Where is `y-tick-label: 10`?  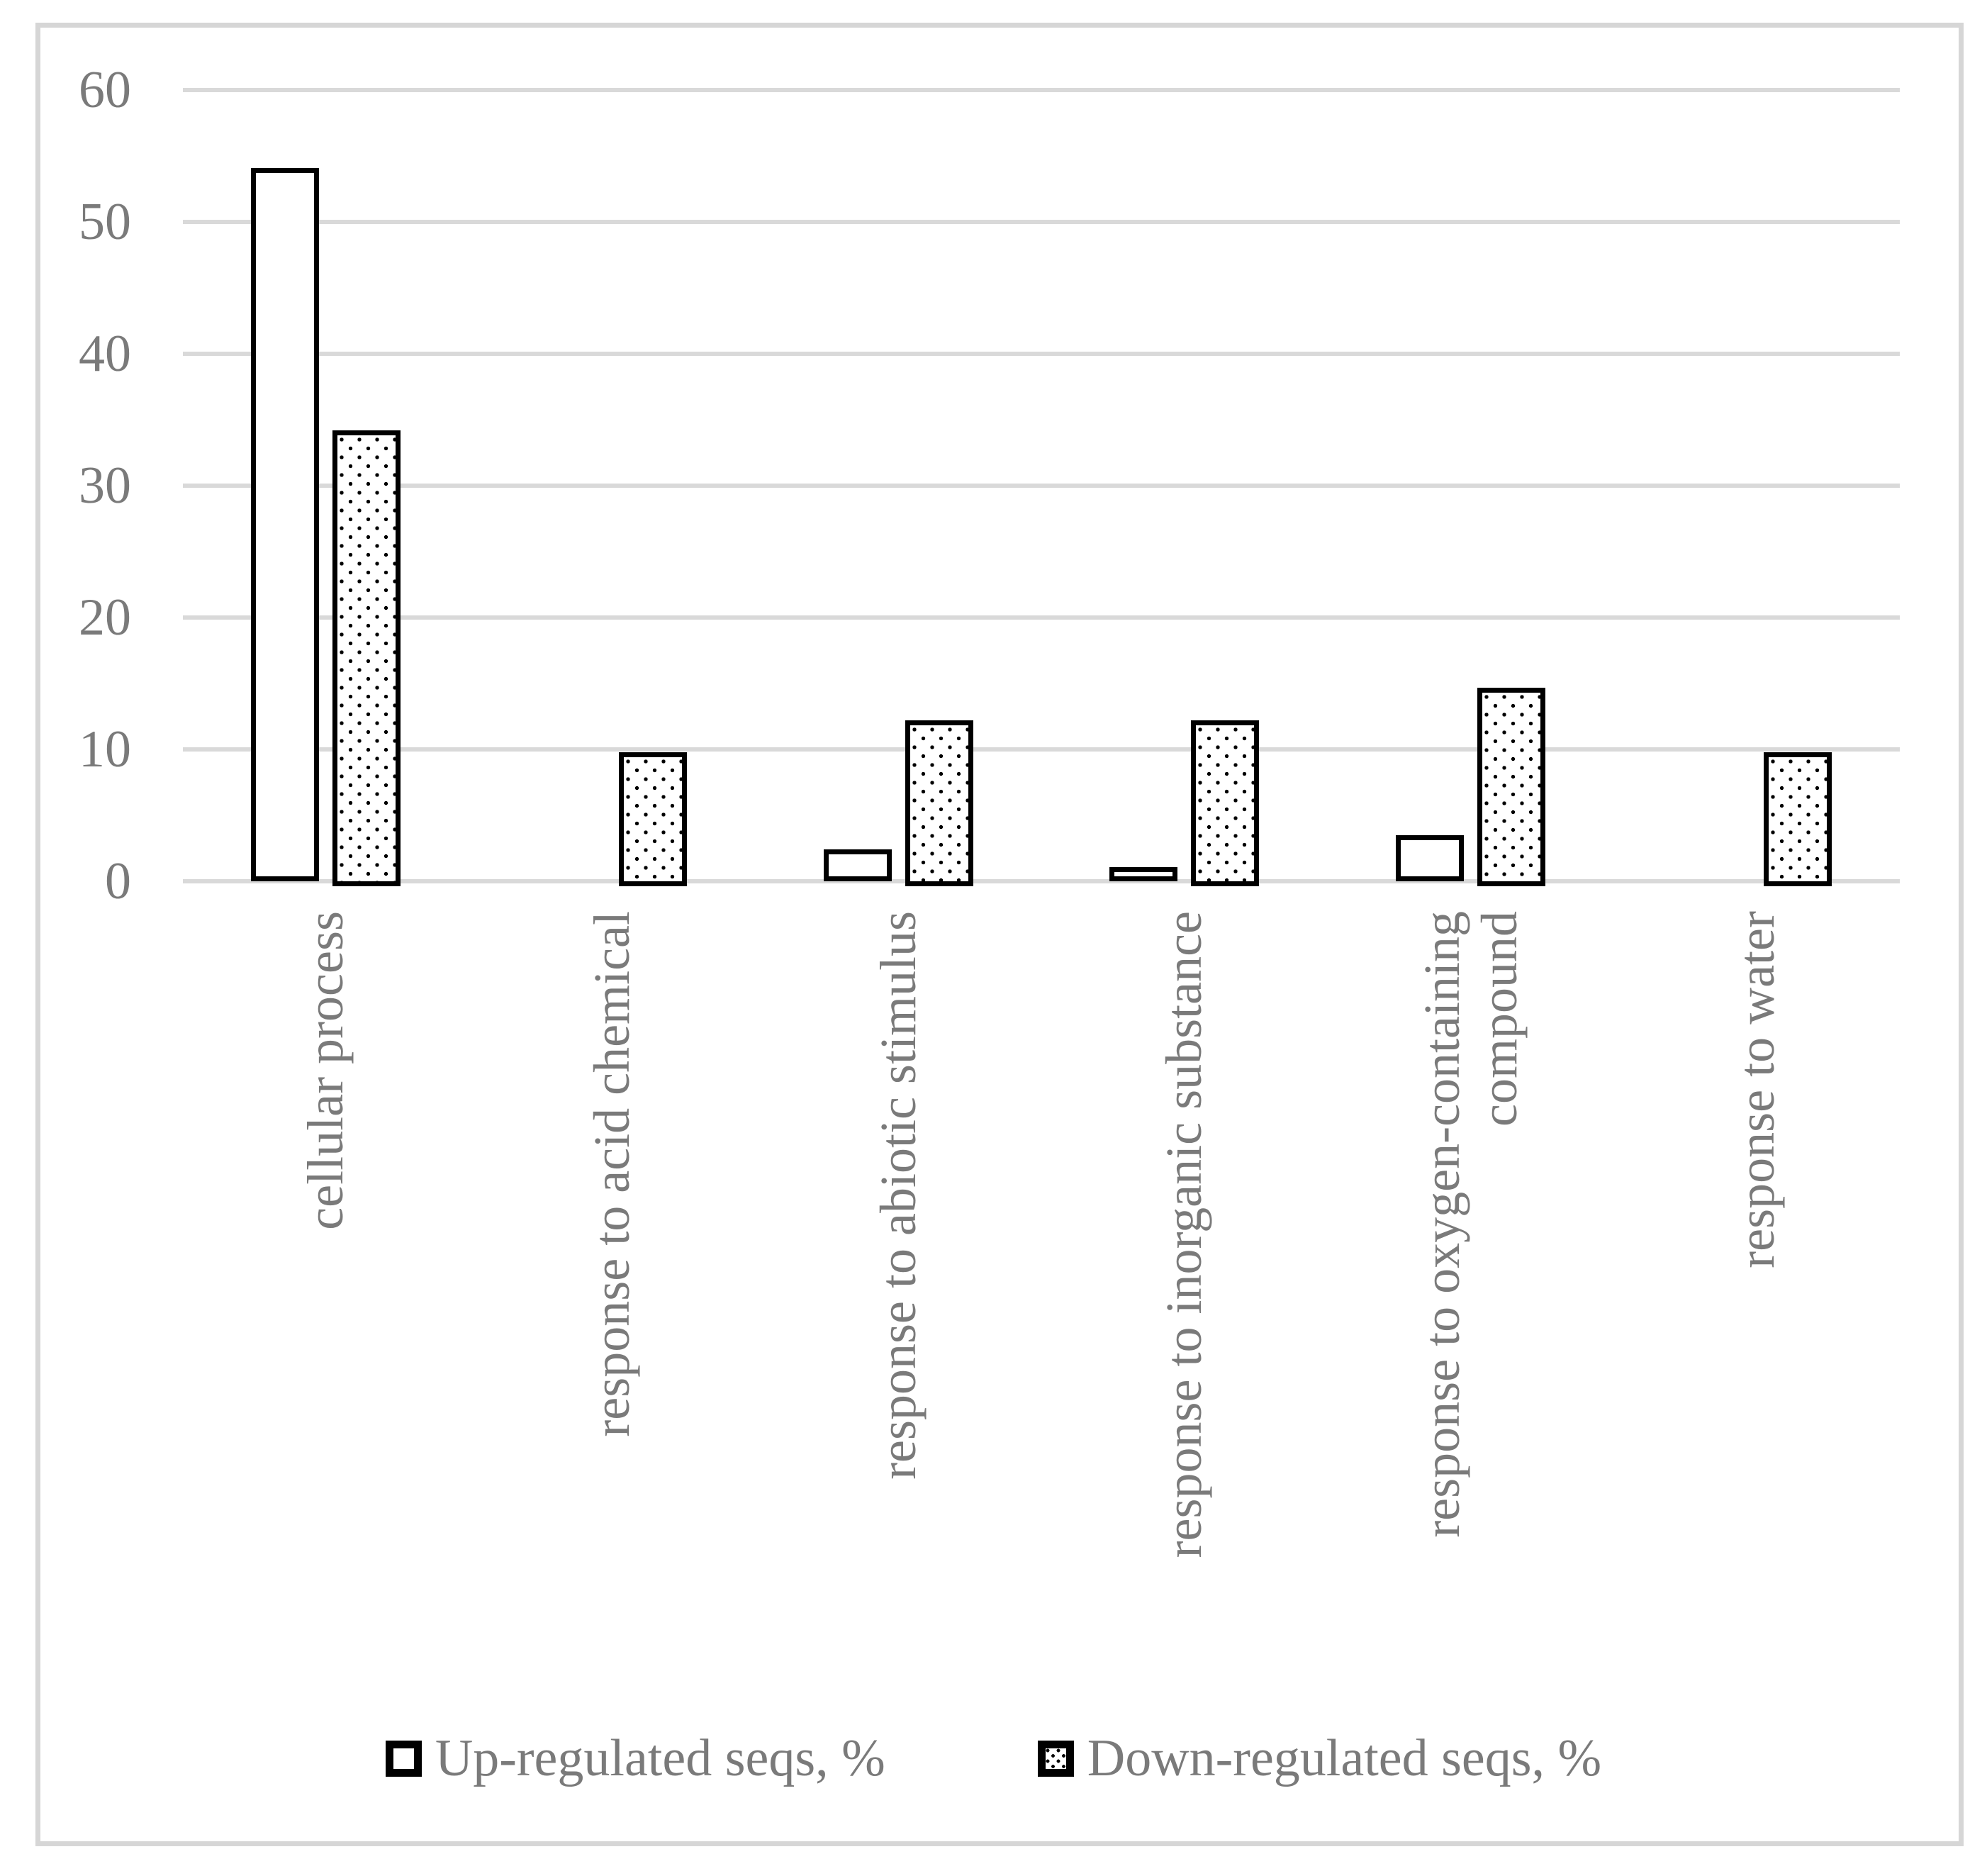 y-tick-label: 10 is located at coordinates (105, 749).